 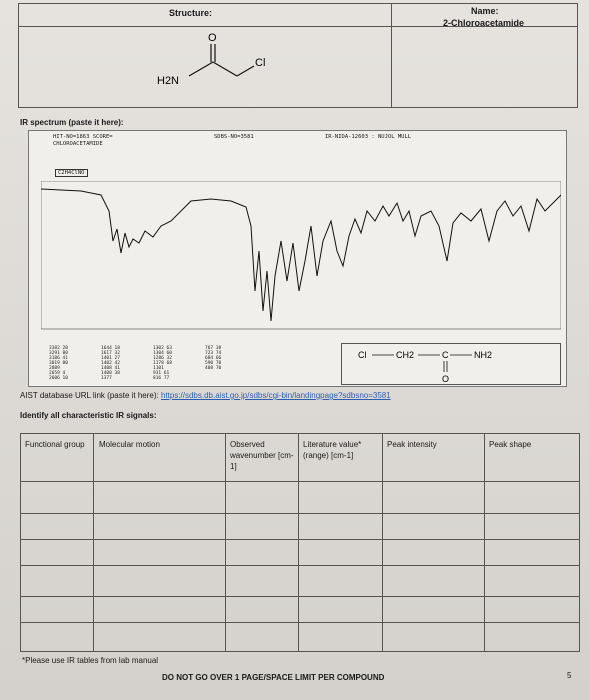 I want to click on peak-entry: 1302 63, so click(x=162, y=348).